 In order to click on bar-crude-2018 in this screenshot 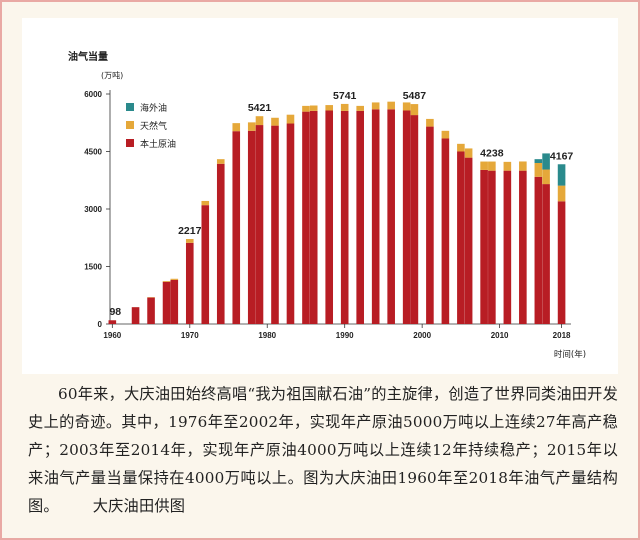, I will do `click(561, 262)`.